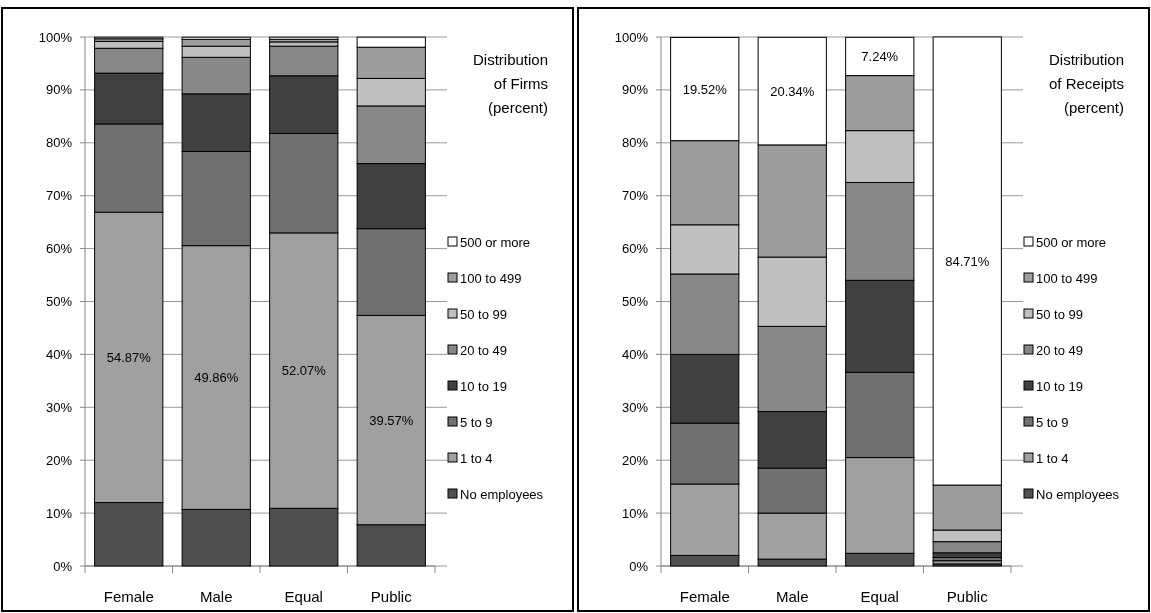 This screenshot has width=1151, height=613. I want to click on data-label: 7.24%, so click(880, 56).